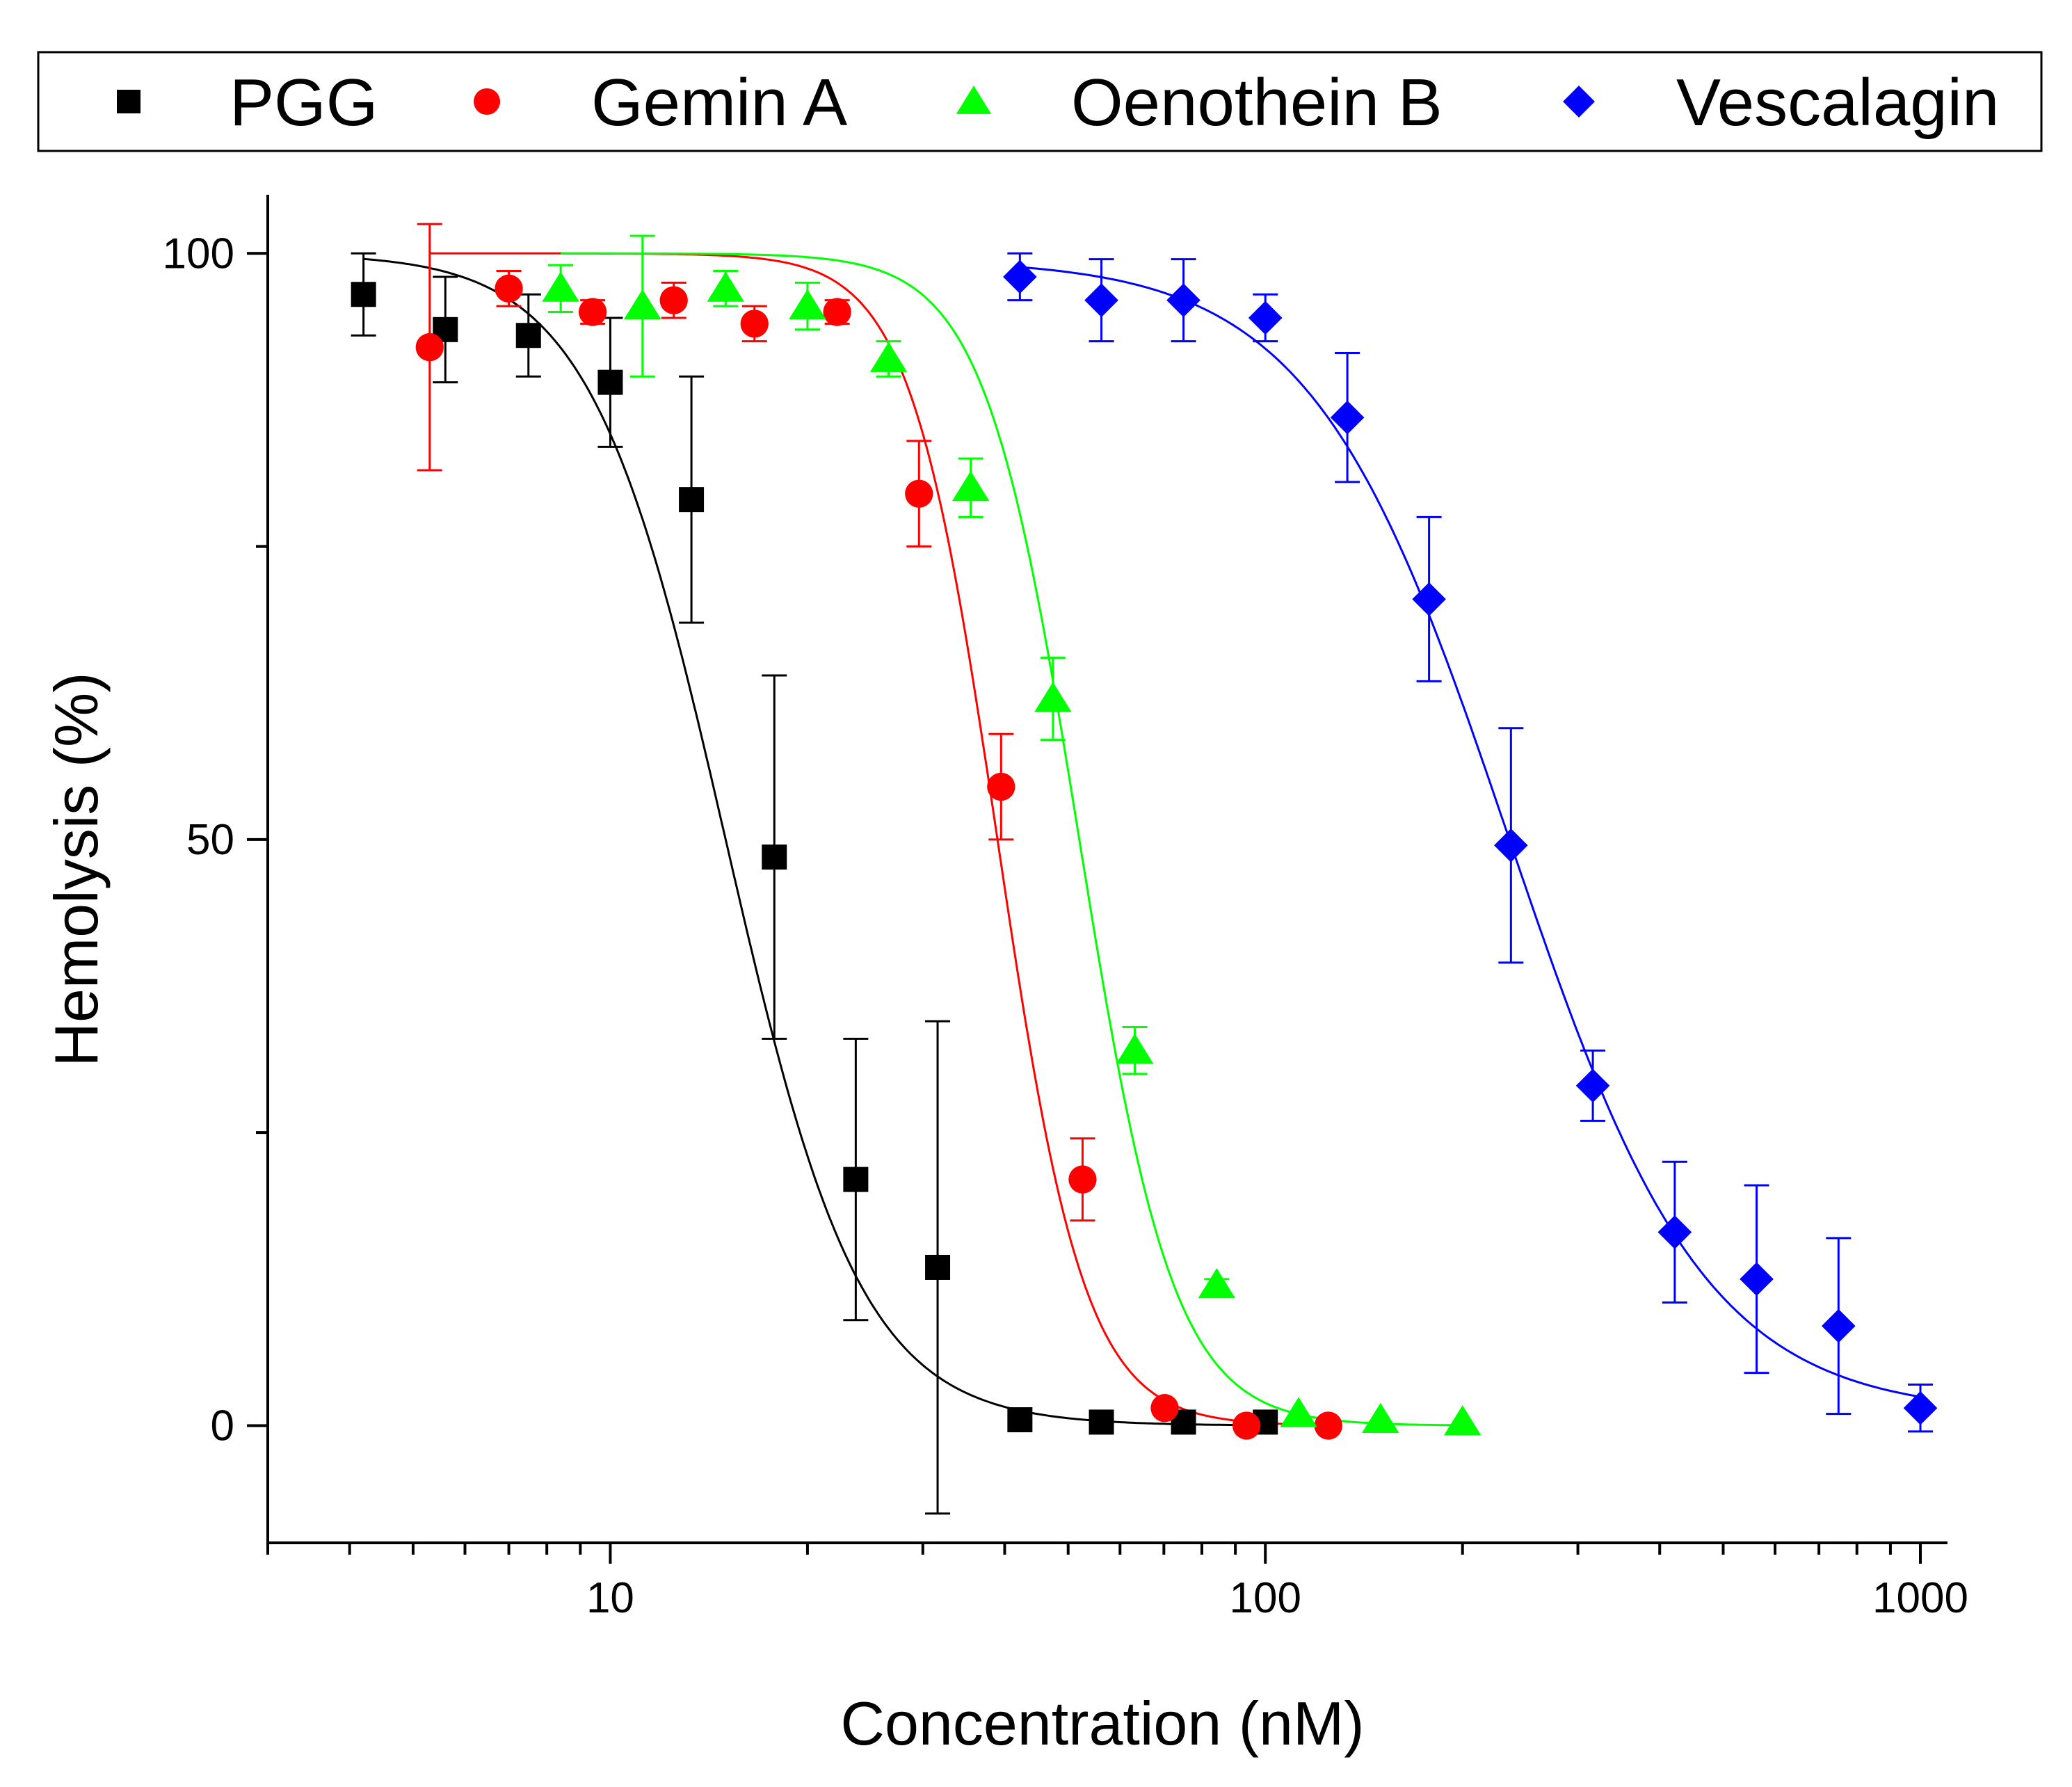 The height and width of the screenshot is (1787, 2072). What do you see at coordinates (222, 1426) in the screenshot?
I see `y-tick-label: 0` at bounding box center [222, 1426].